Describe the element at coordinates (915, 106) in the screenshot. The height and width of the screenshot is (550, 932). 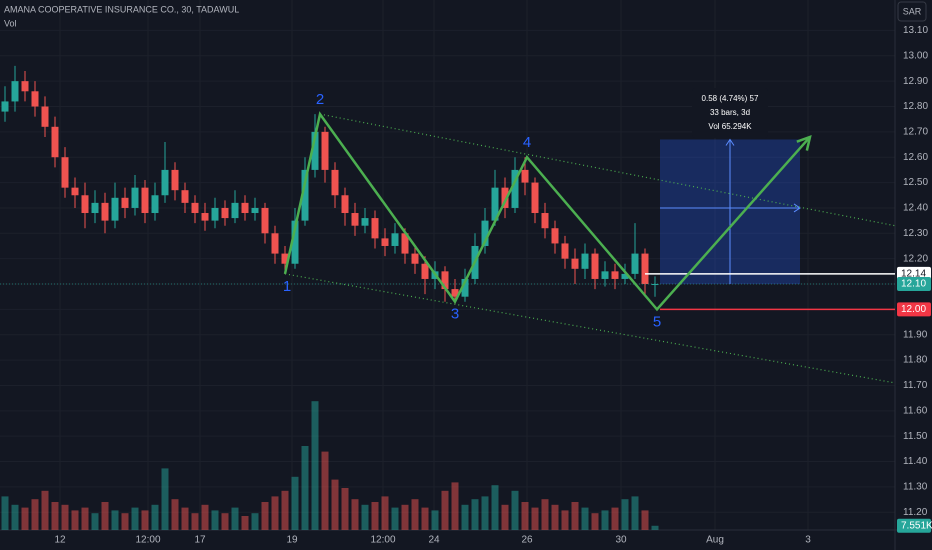
I see `y-tick-label: 12.80` at that location.